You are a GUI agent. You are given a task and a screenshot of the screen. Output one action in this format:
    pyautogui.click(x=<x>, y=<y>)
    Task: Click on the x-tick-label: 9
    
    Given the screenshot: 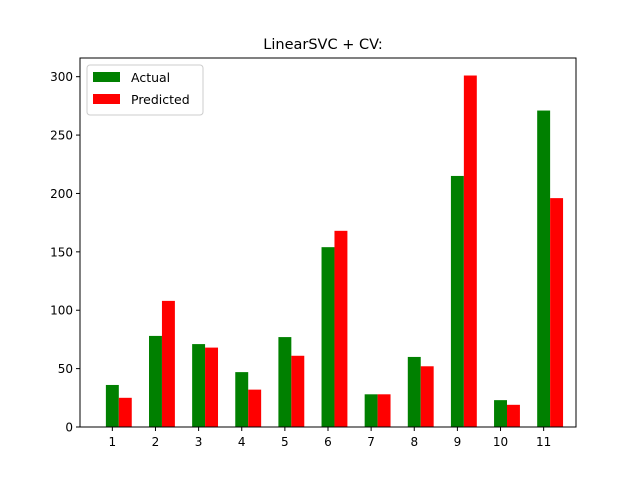 What is the action you would take?
    pyautogui.click(x=458, y=442)
    